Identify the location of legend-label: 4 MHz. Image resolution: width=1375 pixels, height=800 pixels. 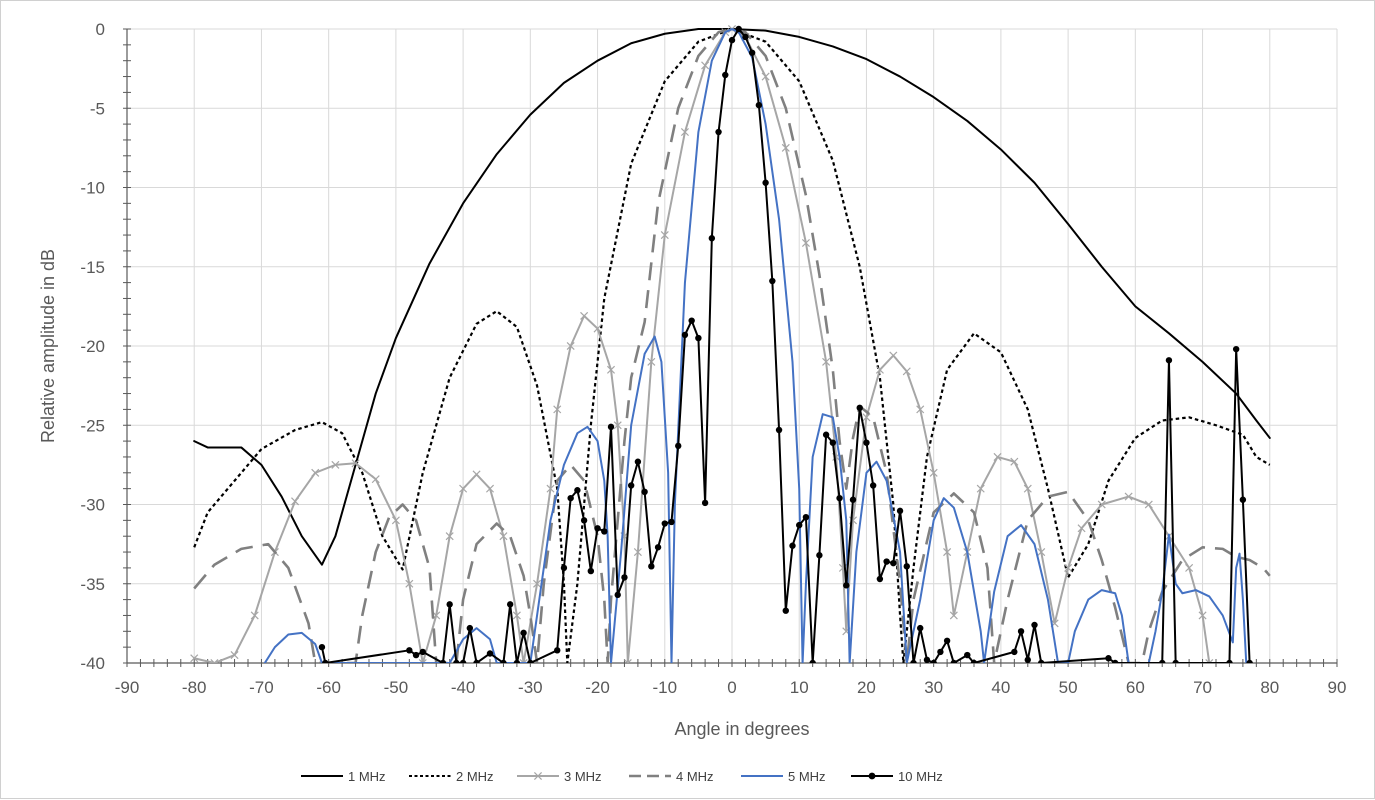
(695, 776).